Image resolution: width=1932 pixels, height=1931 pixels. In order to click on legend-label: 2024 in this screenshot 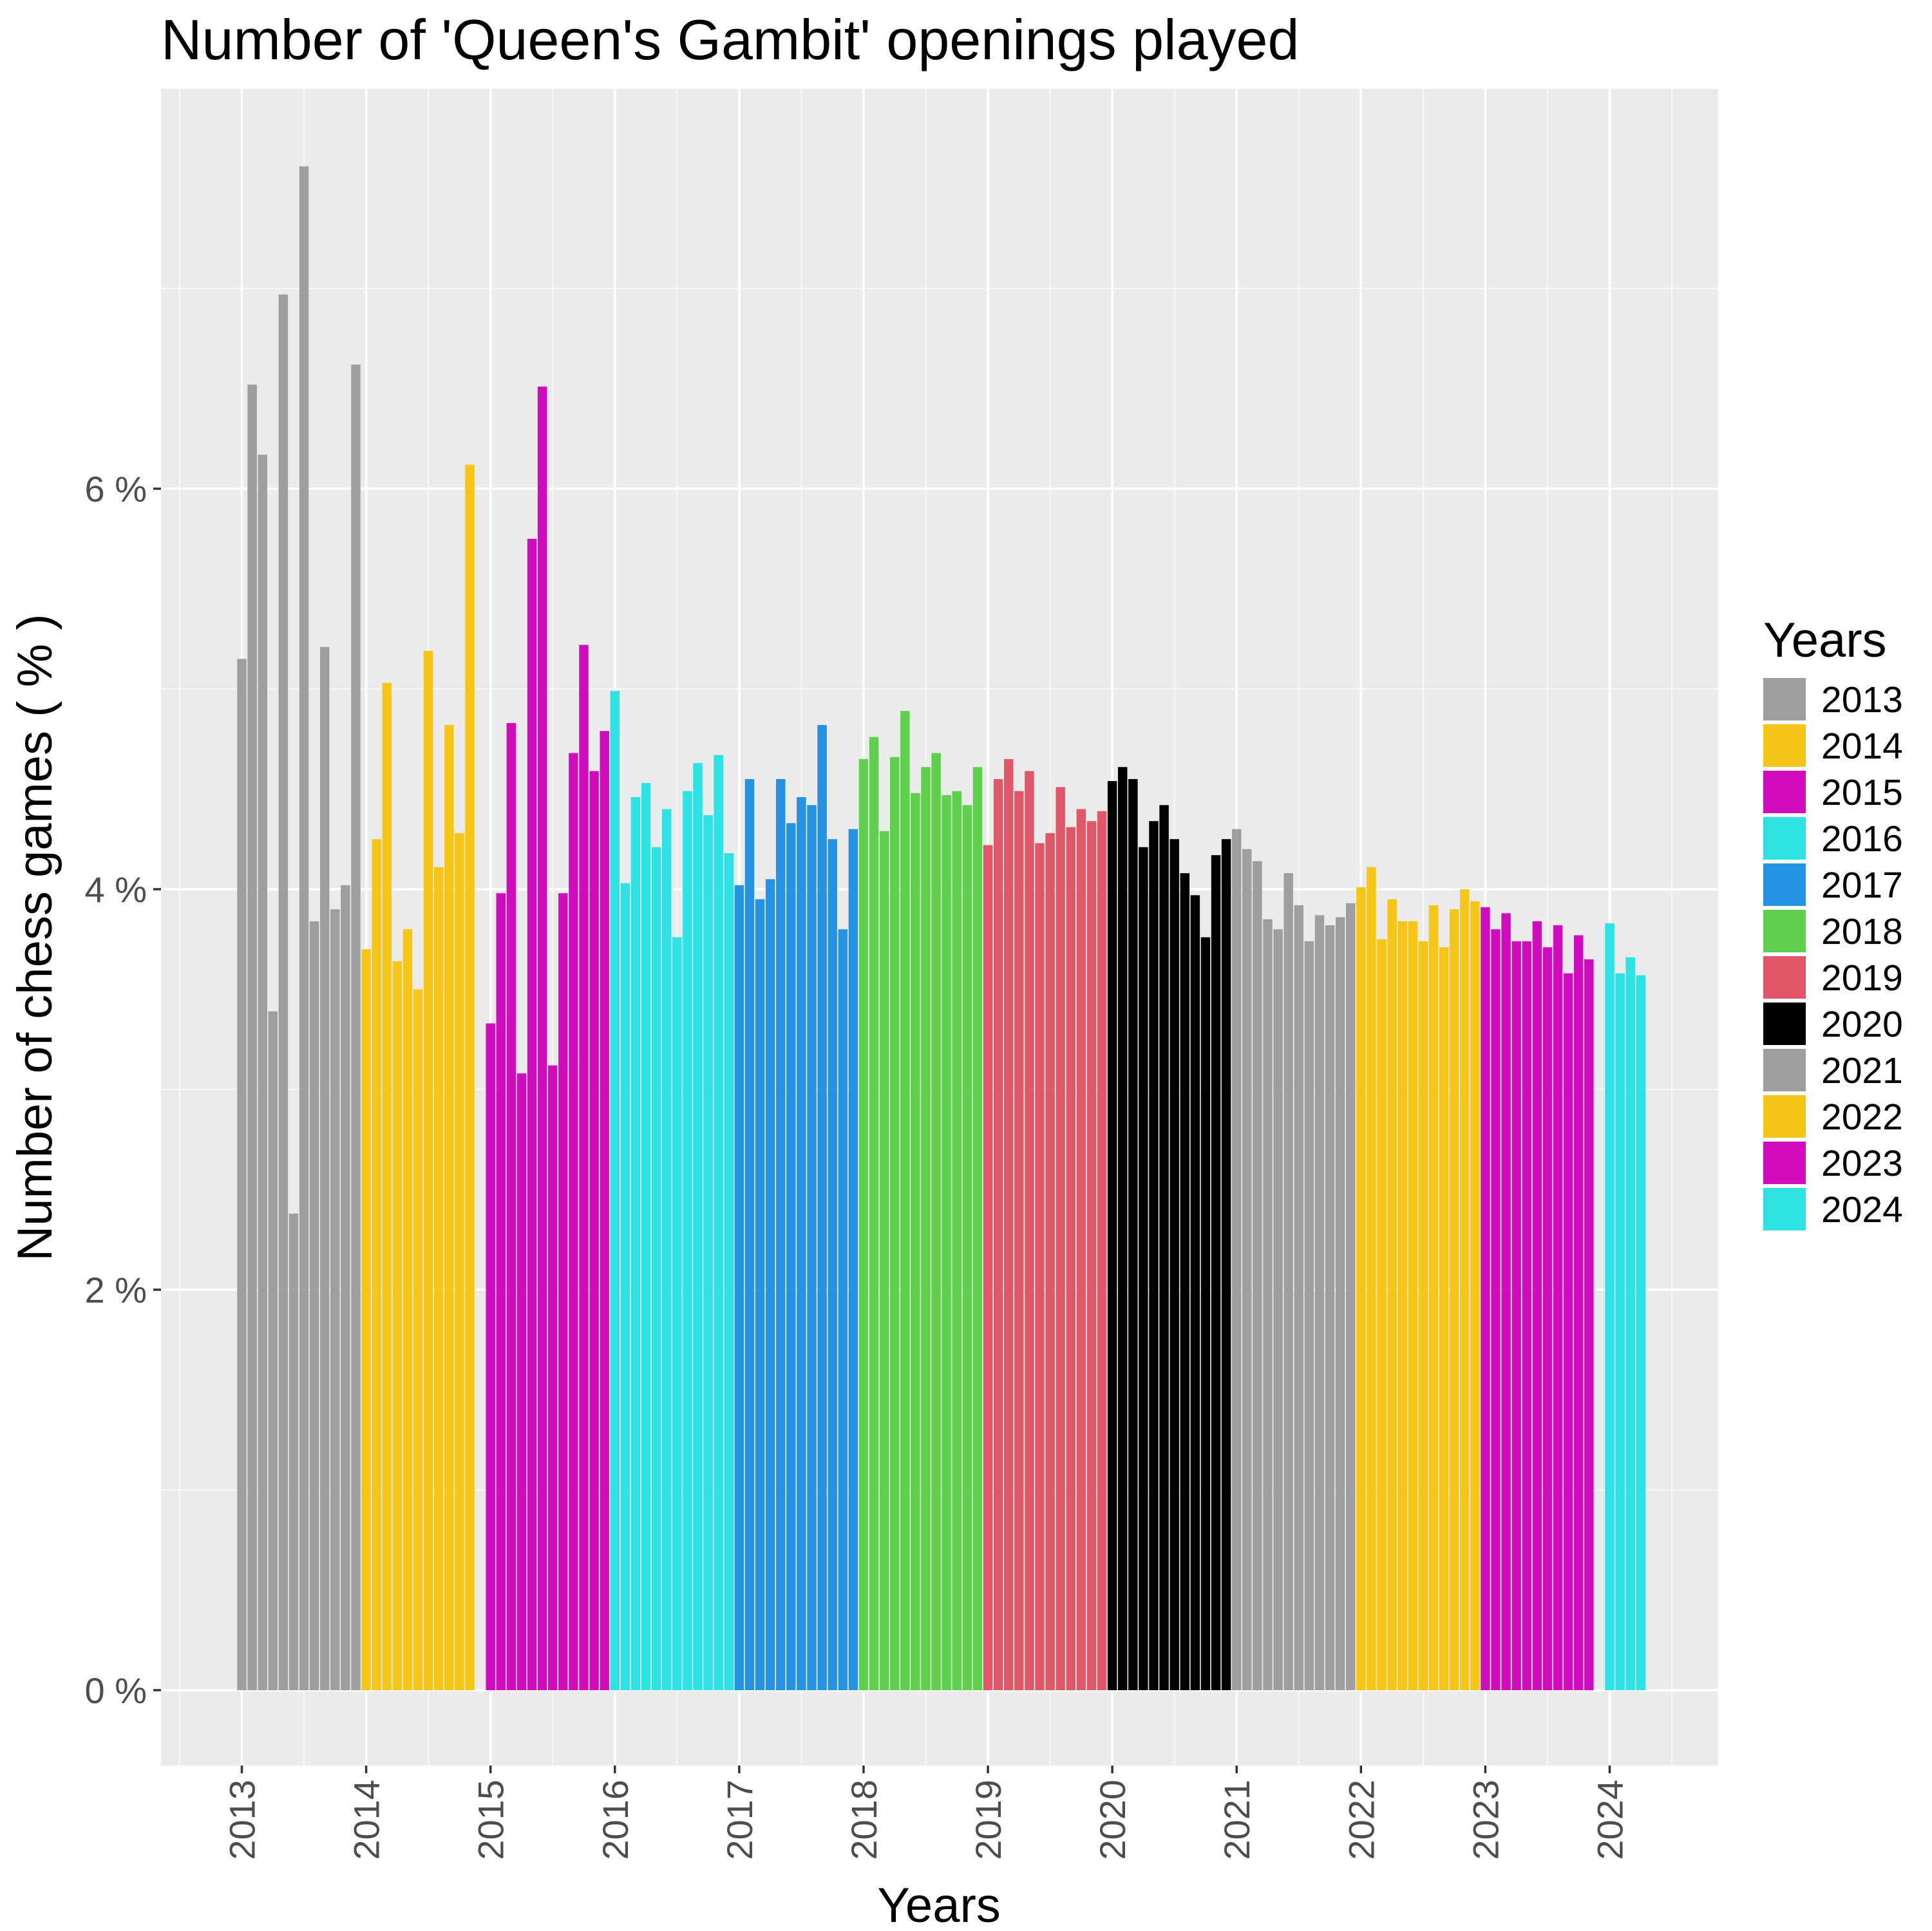, I will do `click(1862, 1209)`.